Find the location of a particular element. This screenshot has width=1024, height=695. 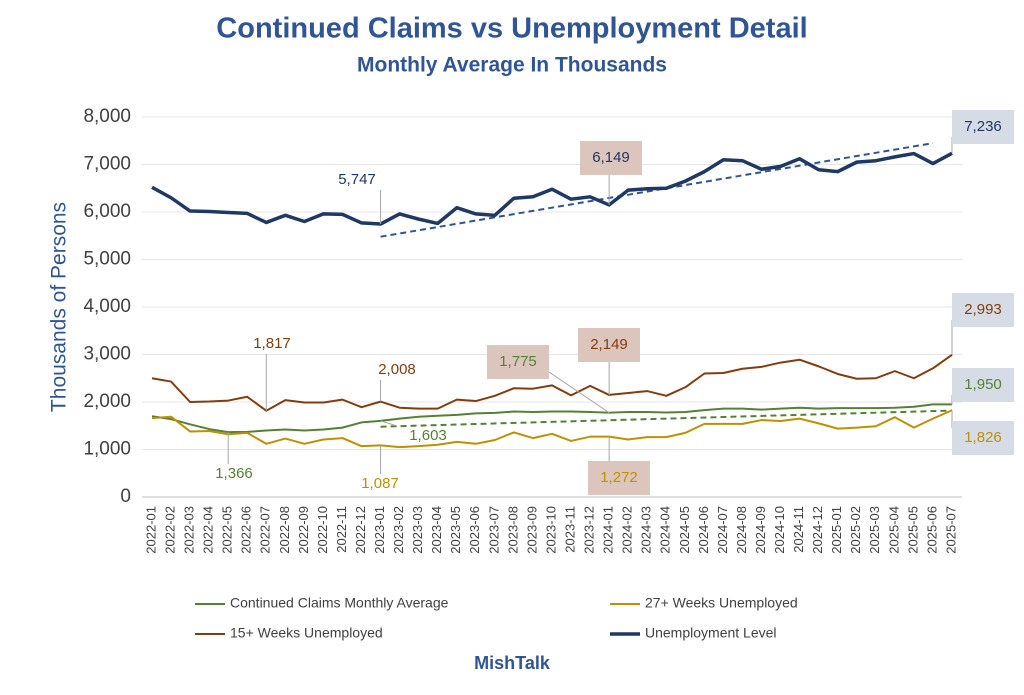

x-tick-label: 2024-10 is located at coordinates (779, 530).